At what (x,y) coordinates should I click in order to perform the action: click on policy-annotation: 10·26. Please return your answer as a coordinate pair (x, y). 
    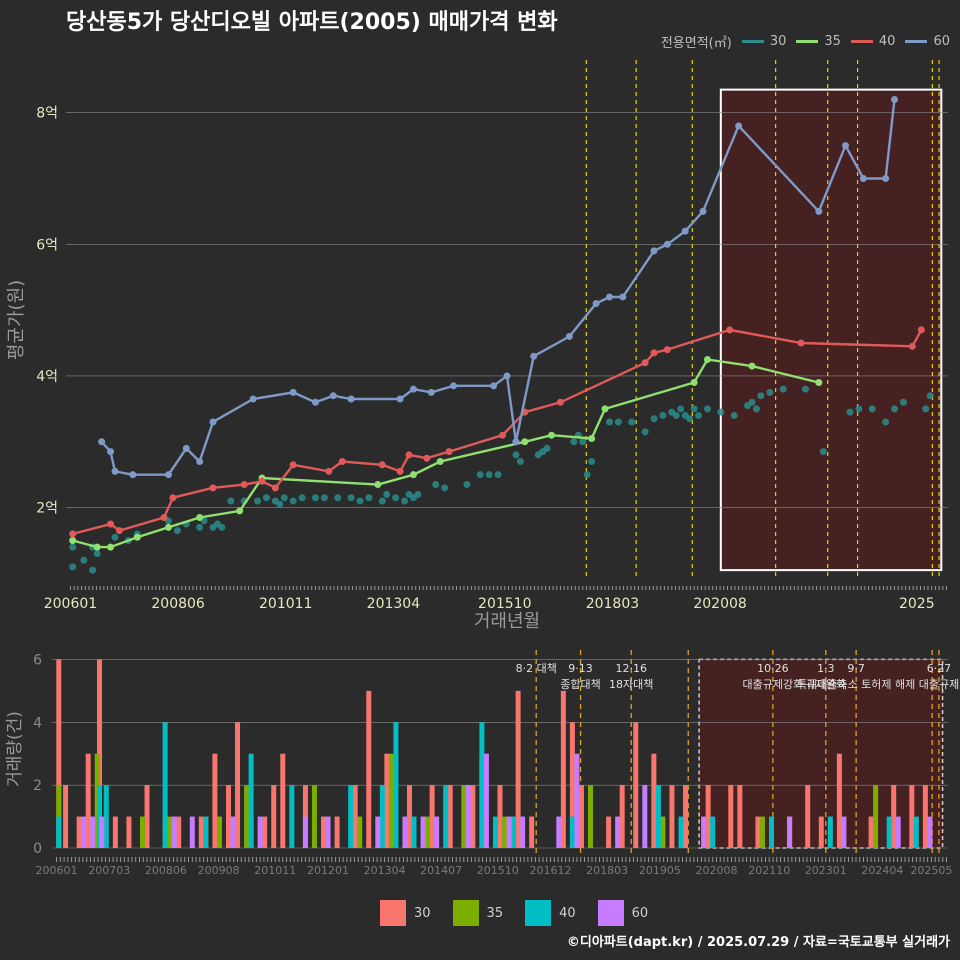
    Looking at the image, I should click on (773, 668).